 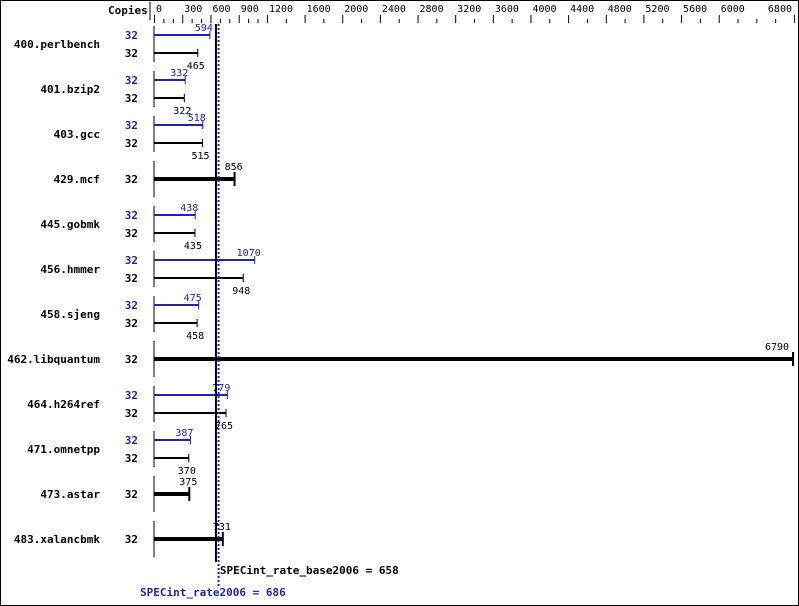 What do you see at coordinates (193, 246) in the screenshot?
I see `base-value: 435` at bounding box center [193, 246].